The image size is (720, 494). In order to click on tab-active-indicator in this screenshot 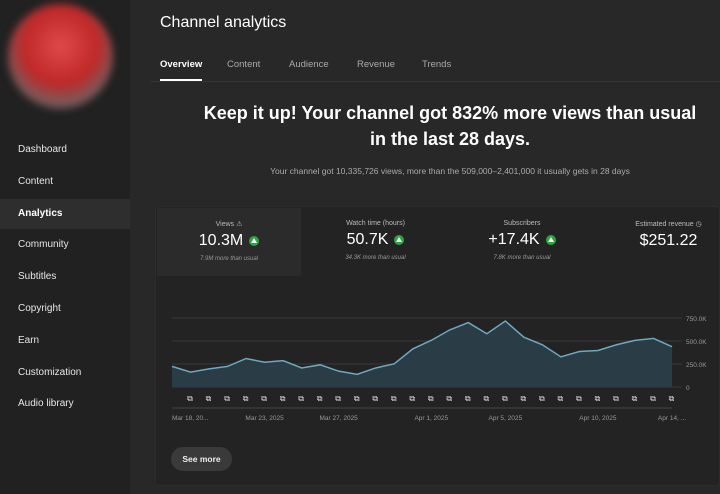, I will do `click(181, 80)`.